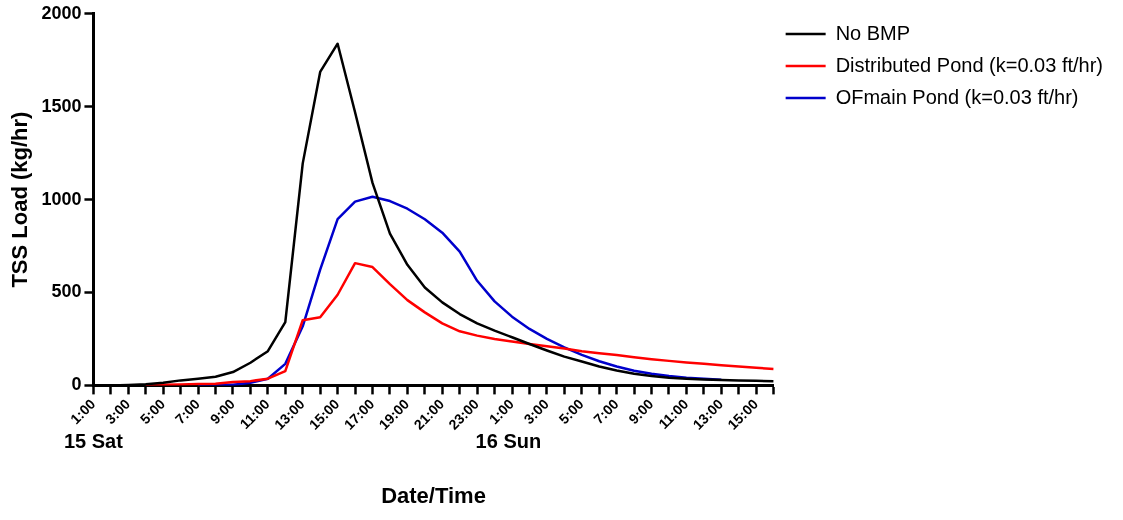 This screenshot has width=1123, height=520. What do you see at coordinates (433, 495) in the screenshot?
I see `x-axis-title: Date/Time` at bounding box center [433, 495].